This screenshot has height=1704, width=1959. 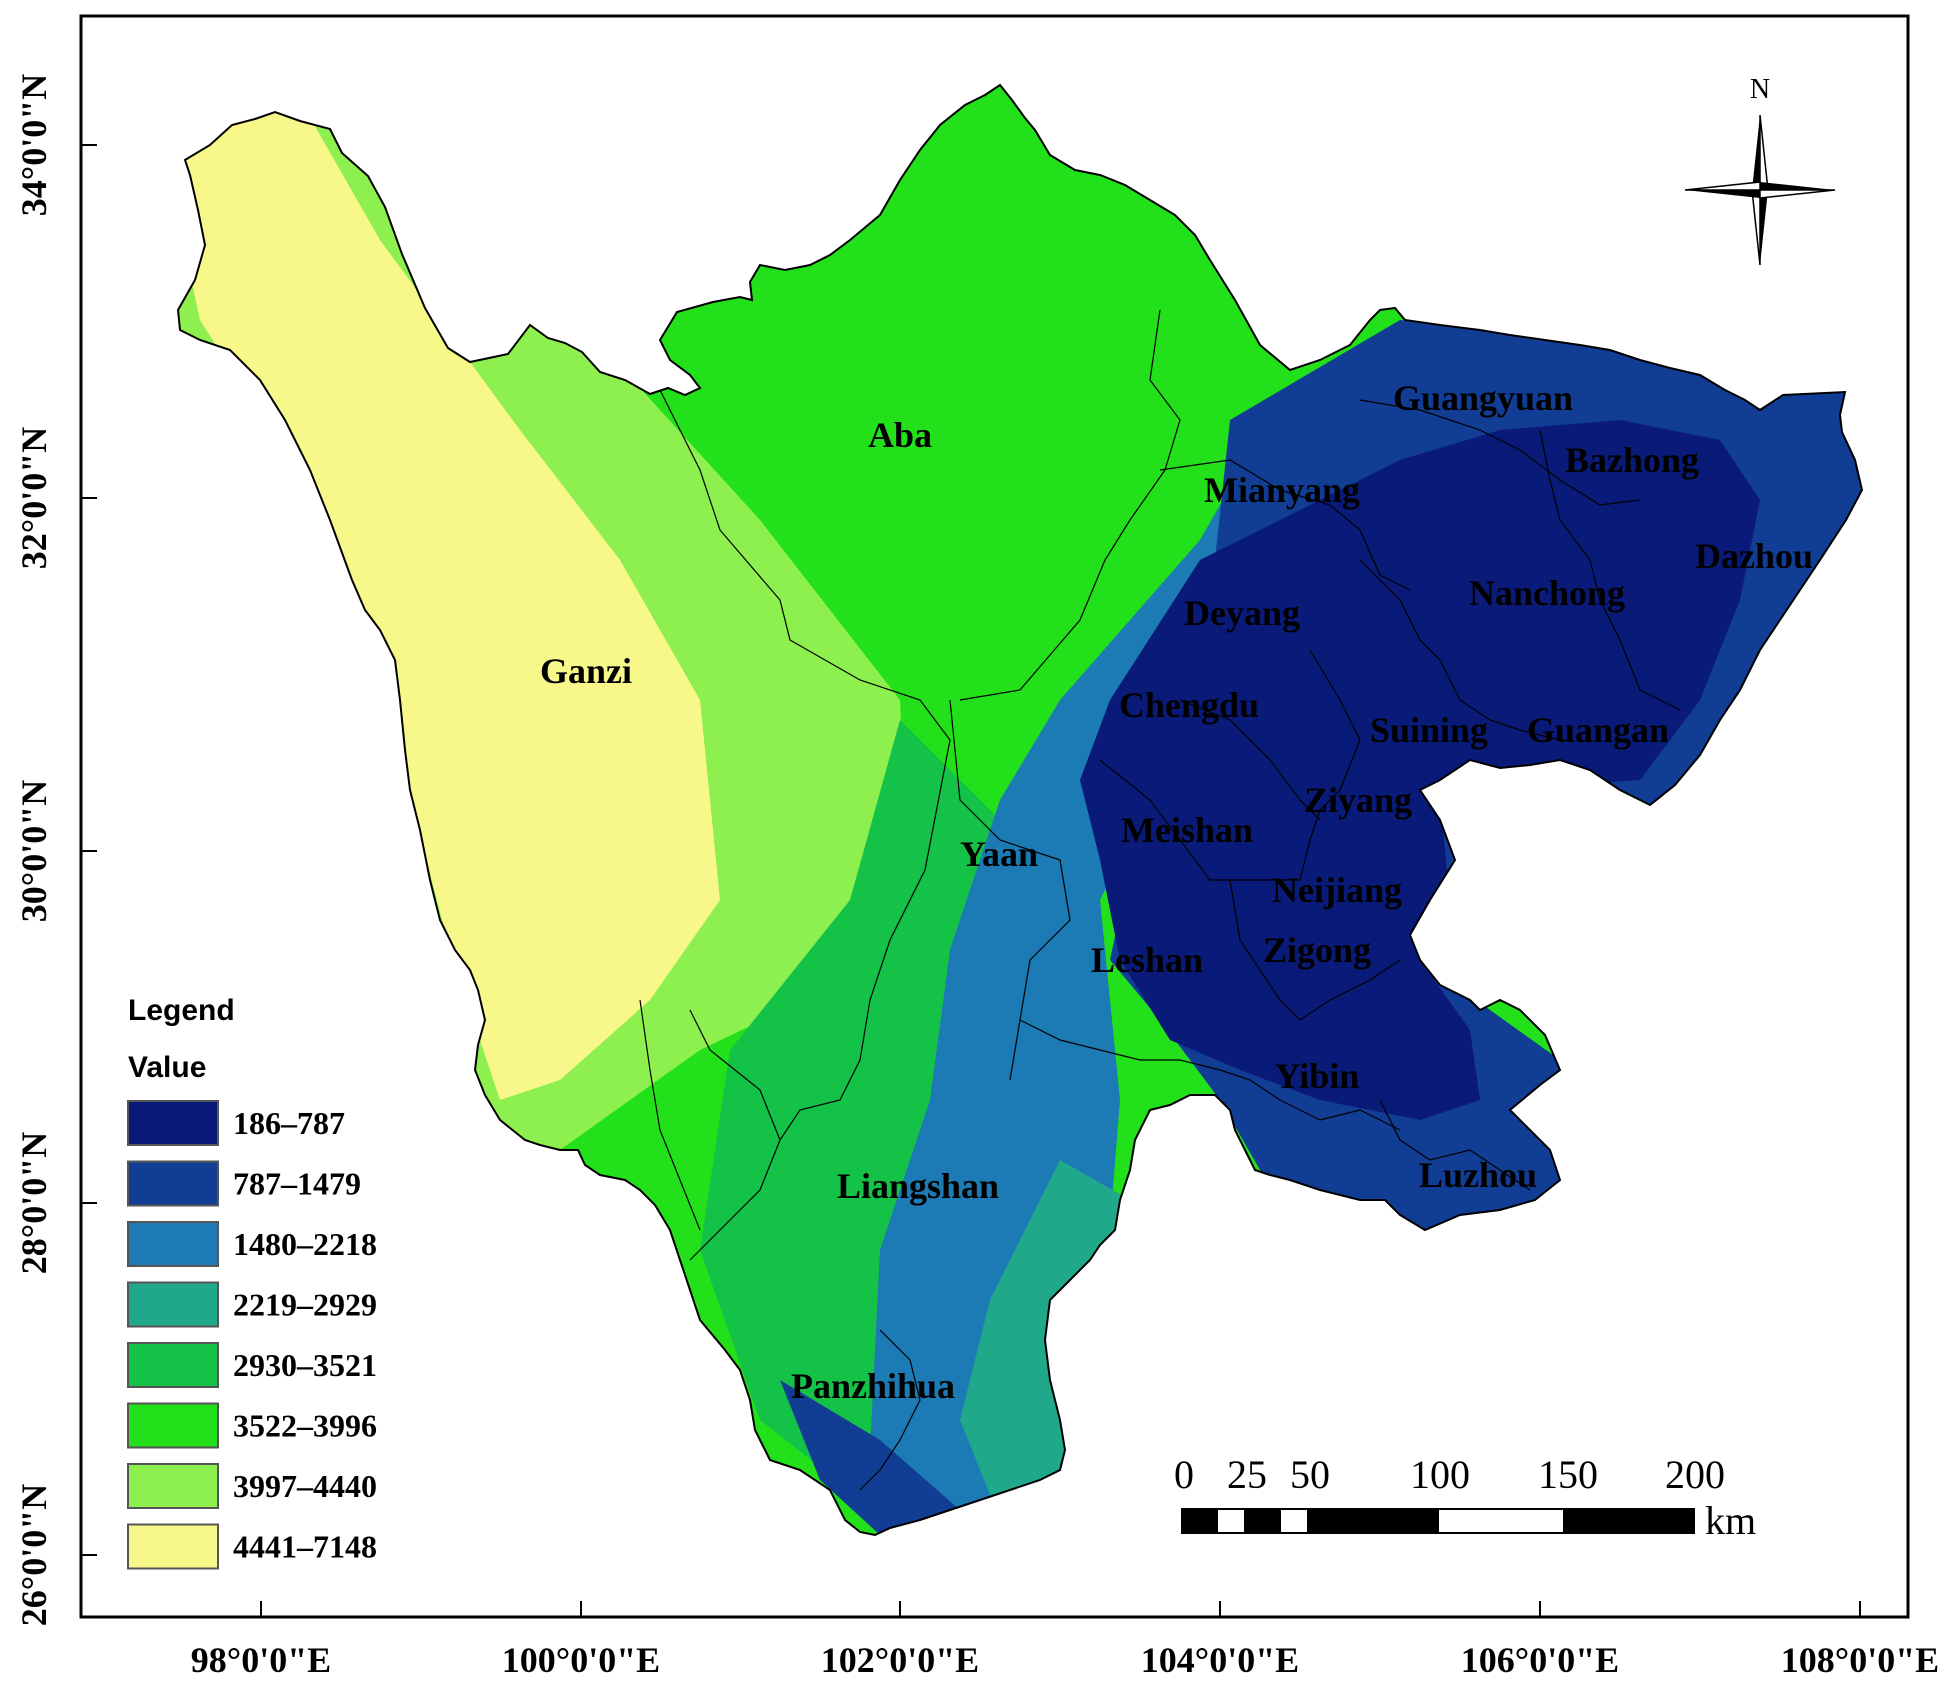 I want to click on lat-tick-label: 34°0'0"N, so click(x=34, y=145).